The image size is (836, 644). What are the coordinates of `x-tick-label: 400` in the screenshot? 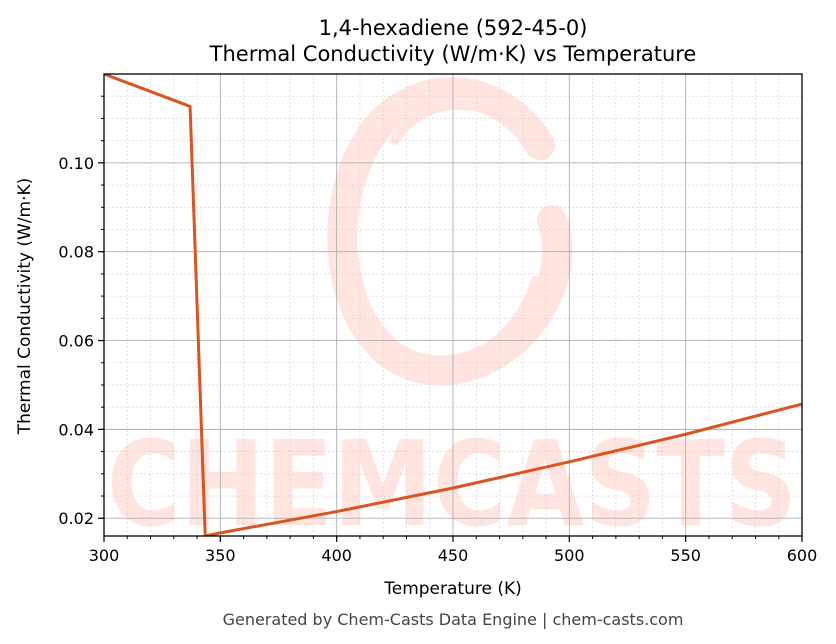 It's located at (336, 555).